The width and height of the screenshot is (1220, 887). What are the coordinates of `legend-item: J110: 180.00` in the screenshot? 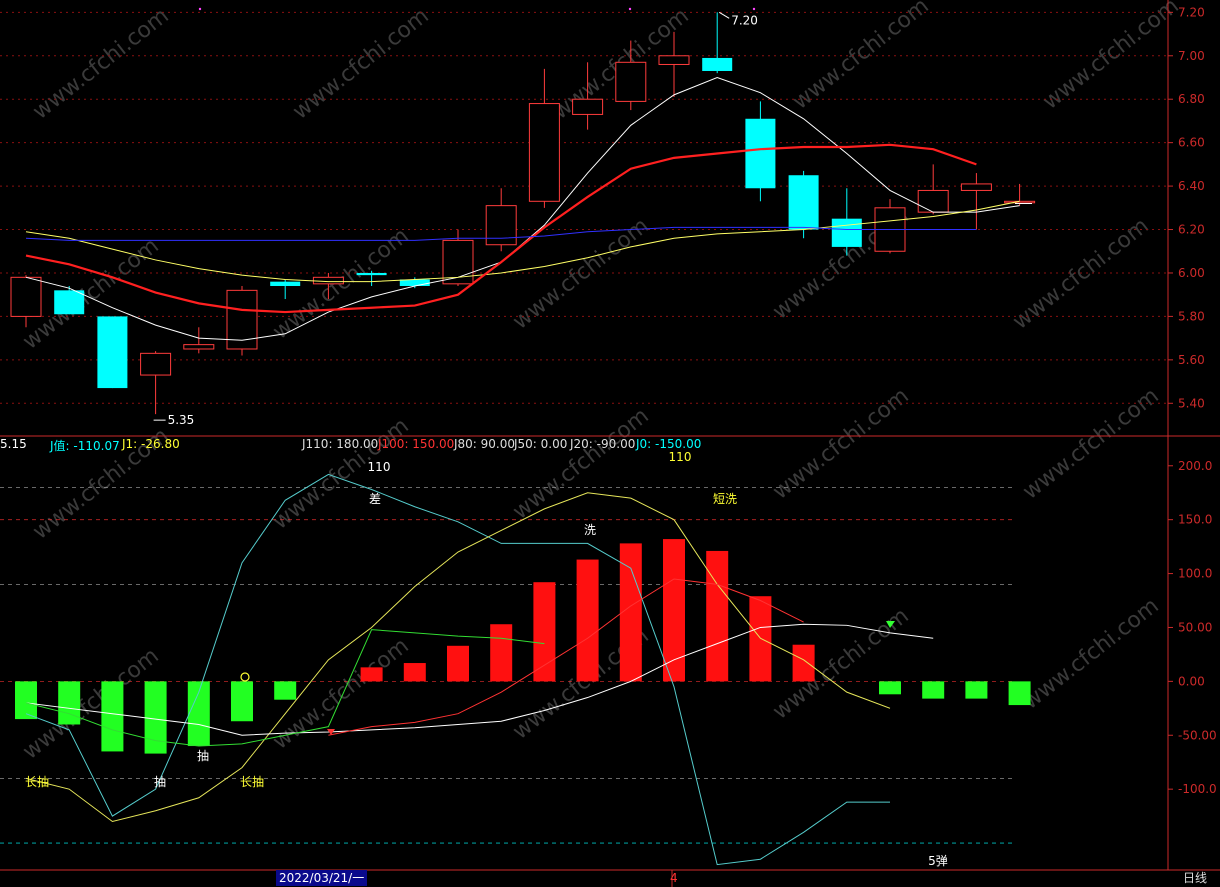 It's located at (340, 444).